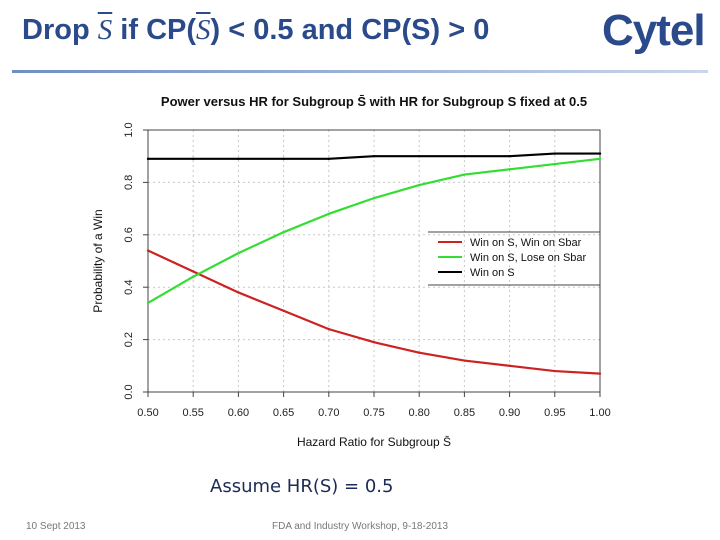 This screenshot has width=720, height=540. What do you see at coordinates (129, 339) in the screenshot?
I see `y-tick-label: 0.2` at bounding box center [129, 339].